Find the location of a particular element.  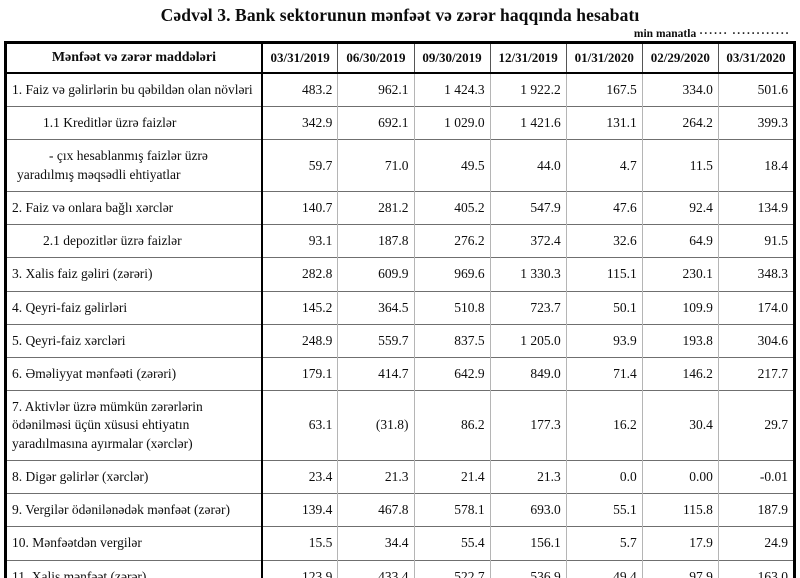

row-value: 18.4 is located at coordinates (756, 165).